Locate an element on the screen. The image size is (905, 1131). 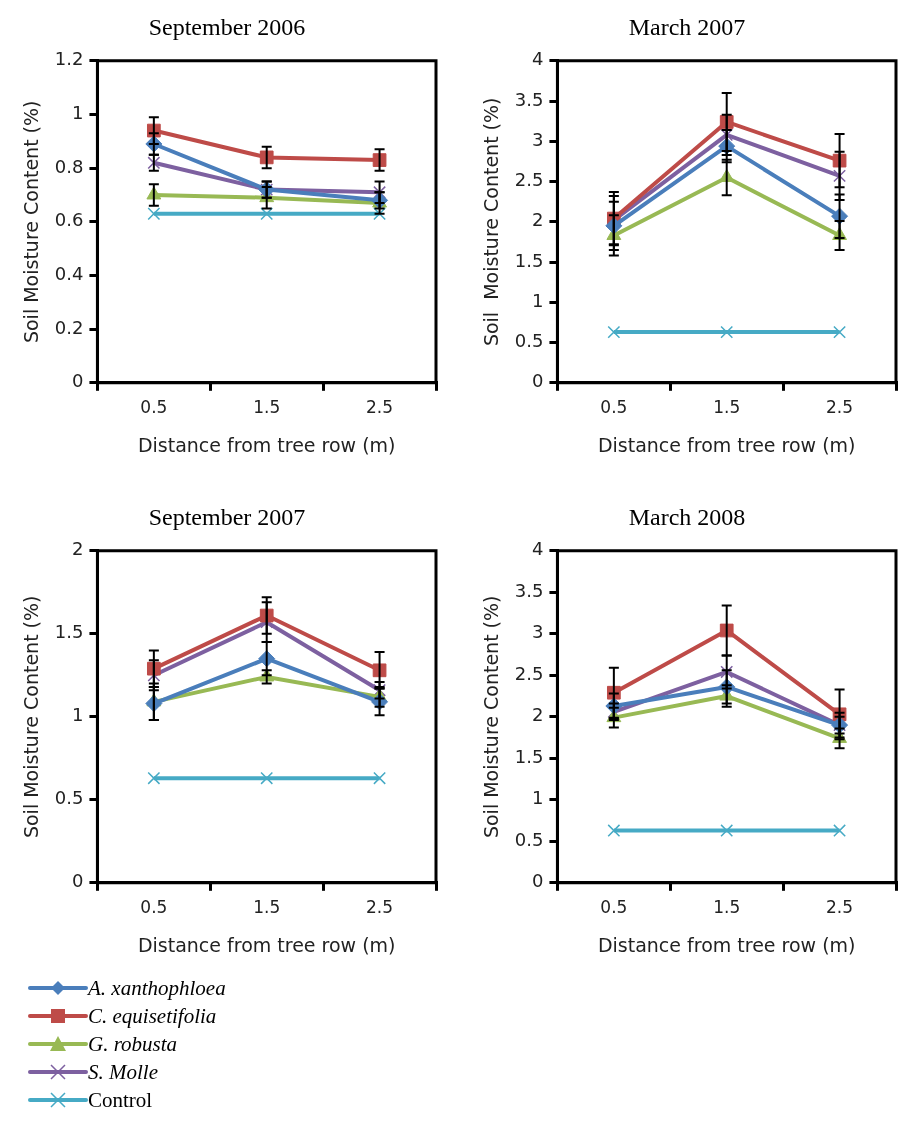
y-tick-label: 0.8 is located at coordinates (69, 166).